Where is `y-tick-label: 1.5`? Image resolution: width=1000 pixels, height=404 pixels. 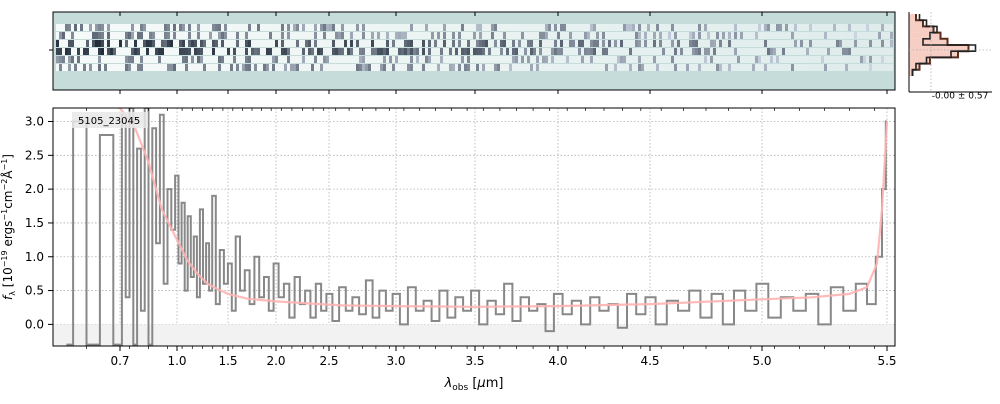
y-tick-label: 1.5 is located at coordinates (34, 223).